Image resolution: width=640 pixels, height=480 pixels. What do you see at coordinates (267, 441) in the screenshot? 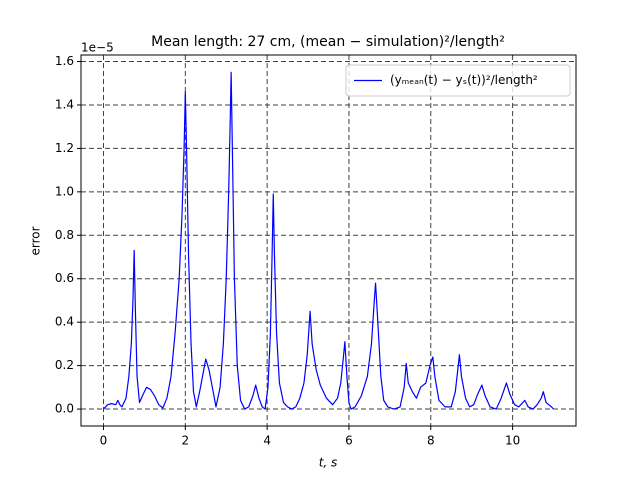
I see `x-tick-label: 4` at bounding box center [267, 441].